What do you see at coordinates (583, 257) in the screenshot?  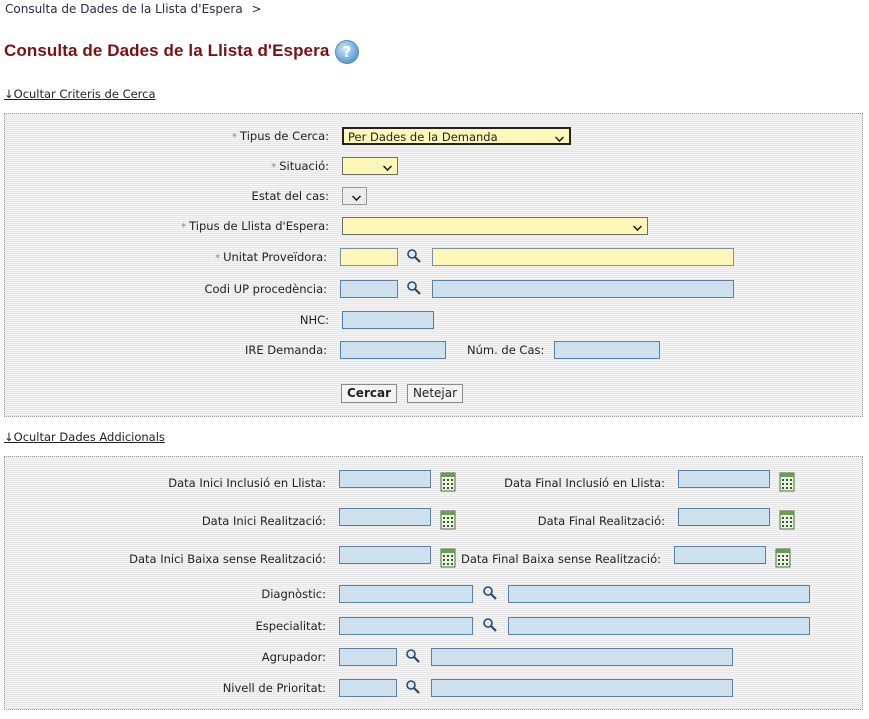 I see `unitat-proveidora-desc-input` at bounding box center [583, 257].